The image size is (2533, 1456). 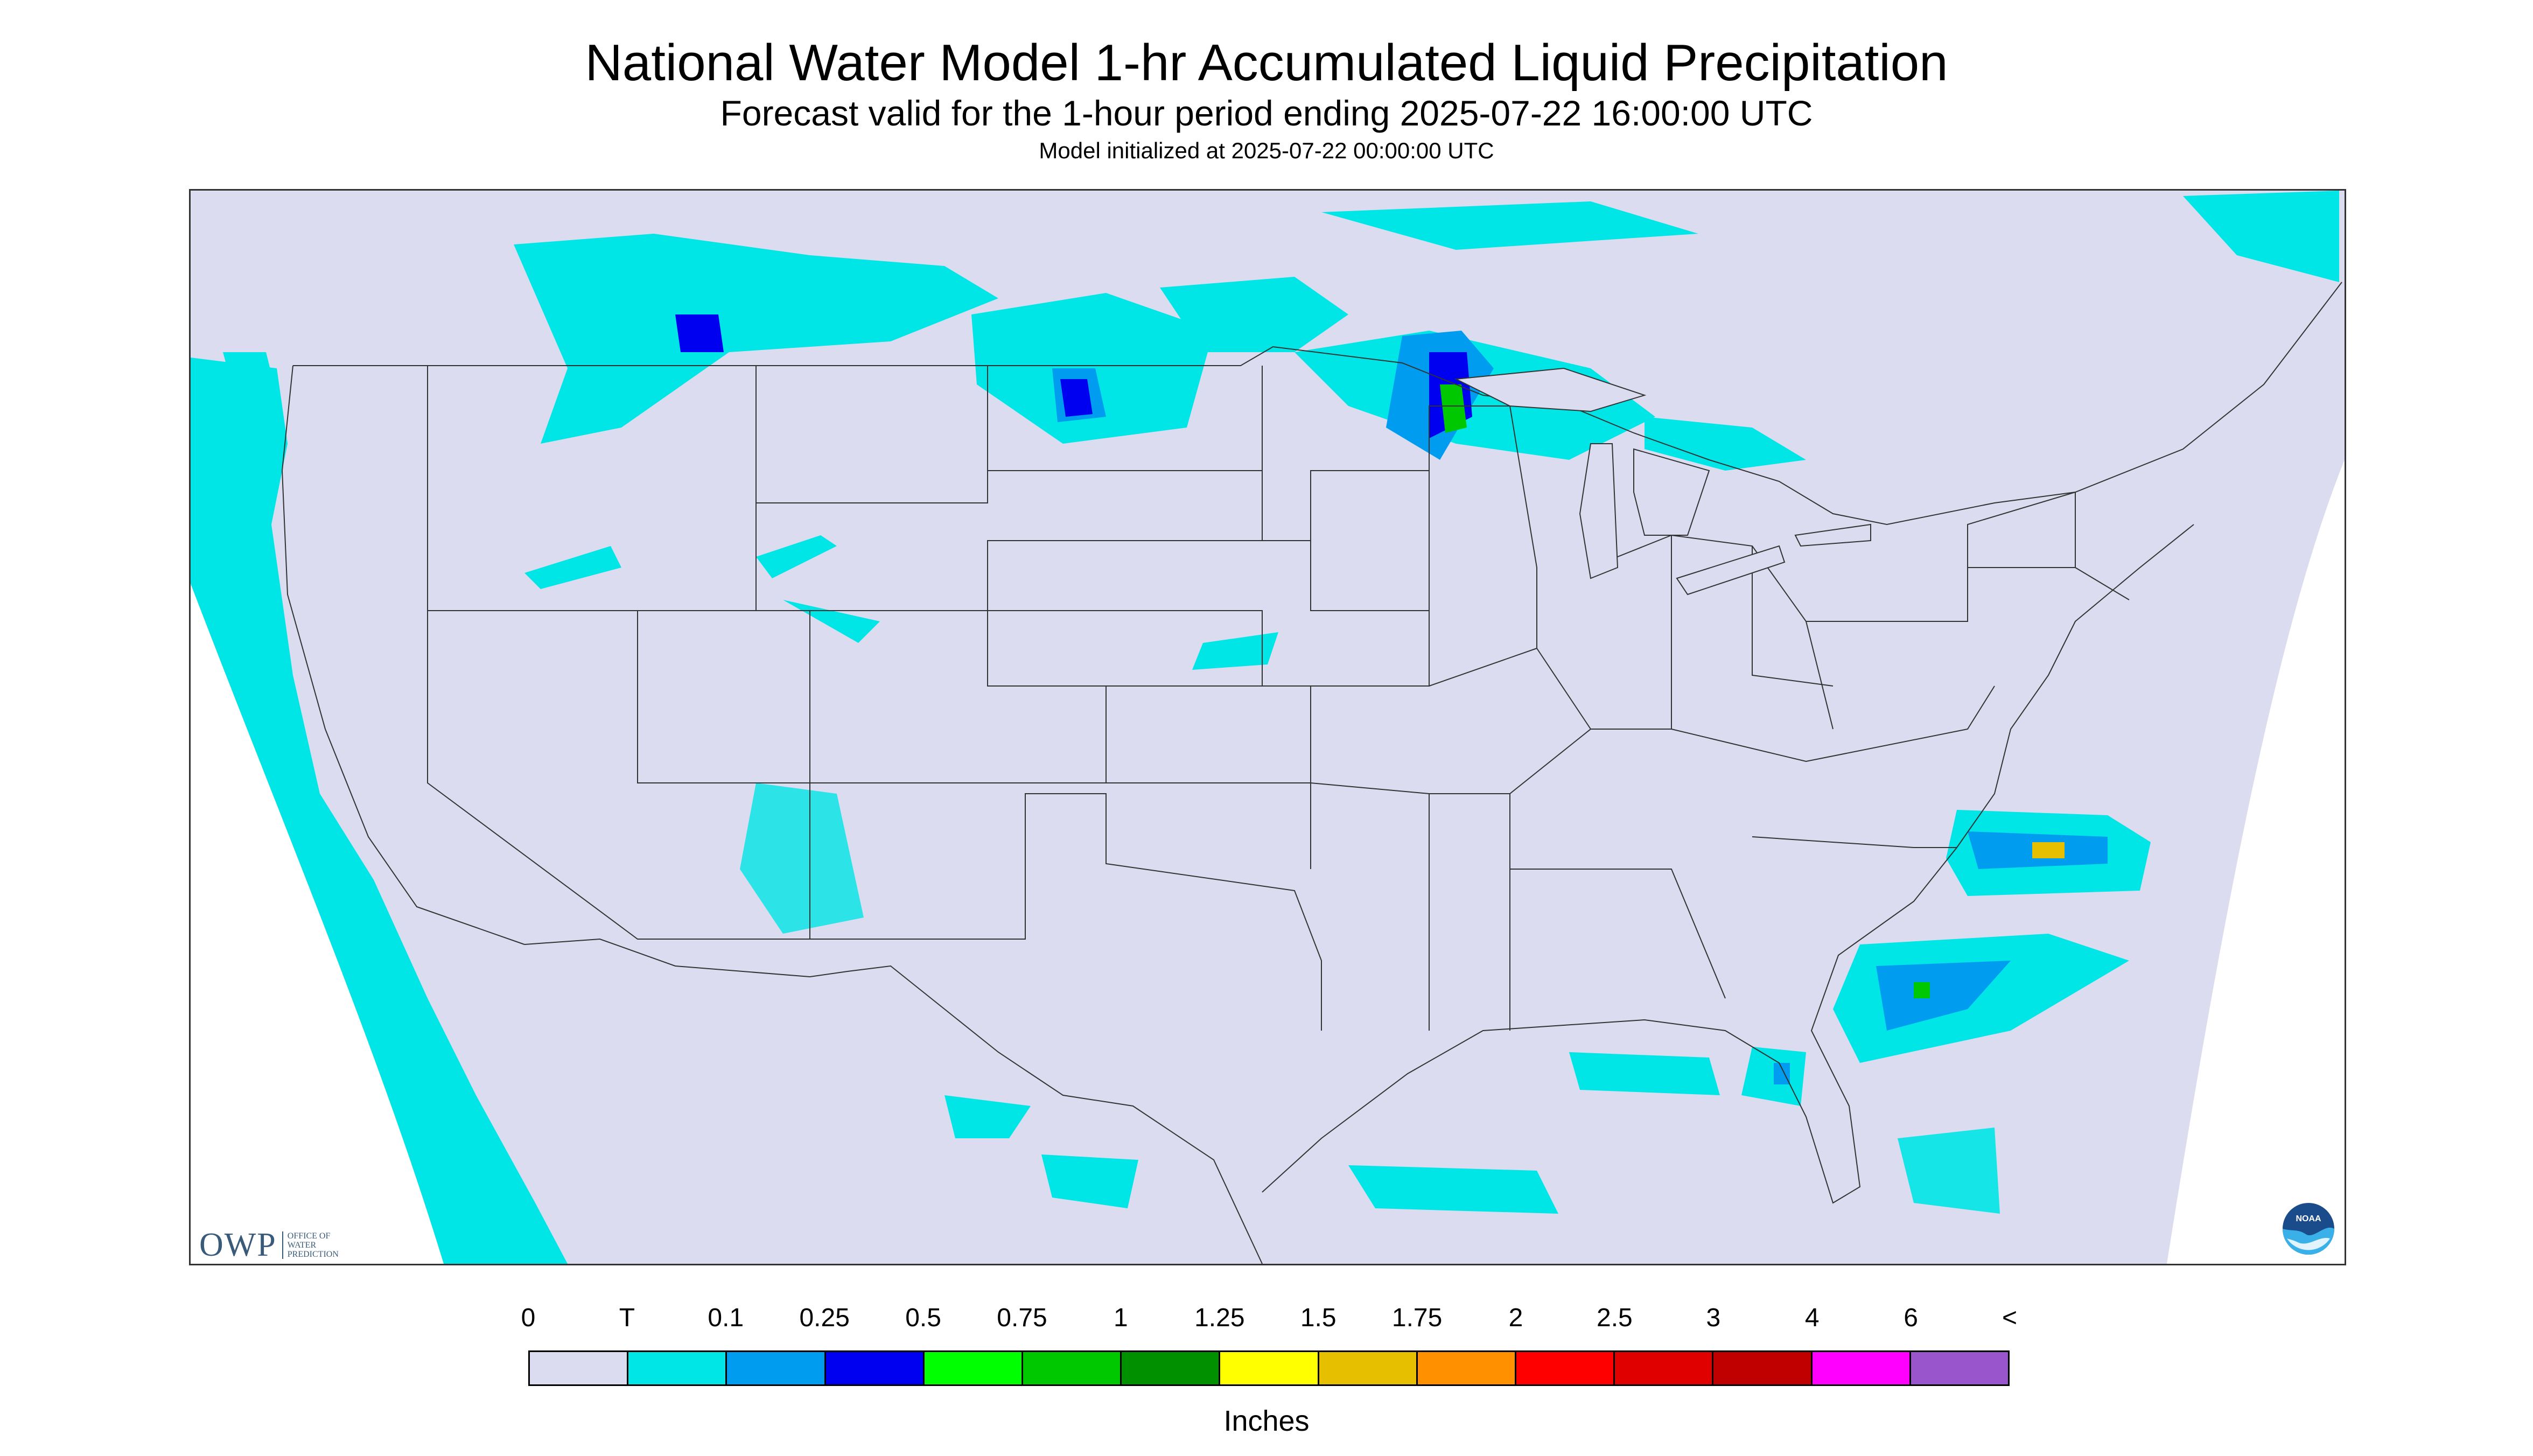 I want to click on lake-huron, so click(x=1671, y=492).